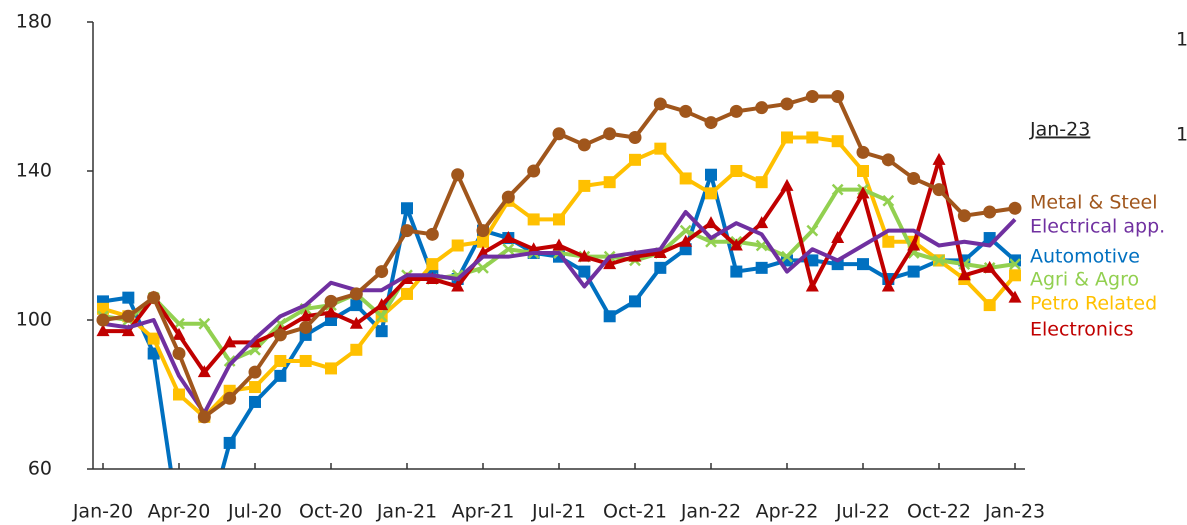 This screenshot has height=525, width=1187. I want to click on annotation: 1, so click(1181, 40).